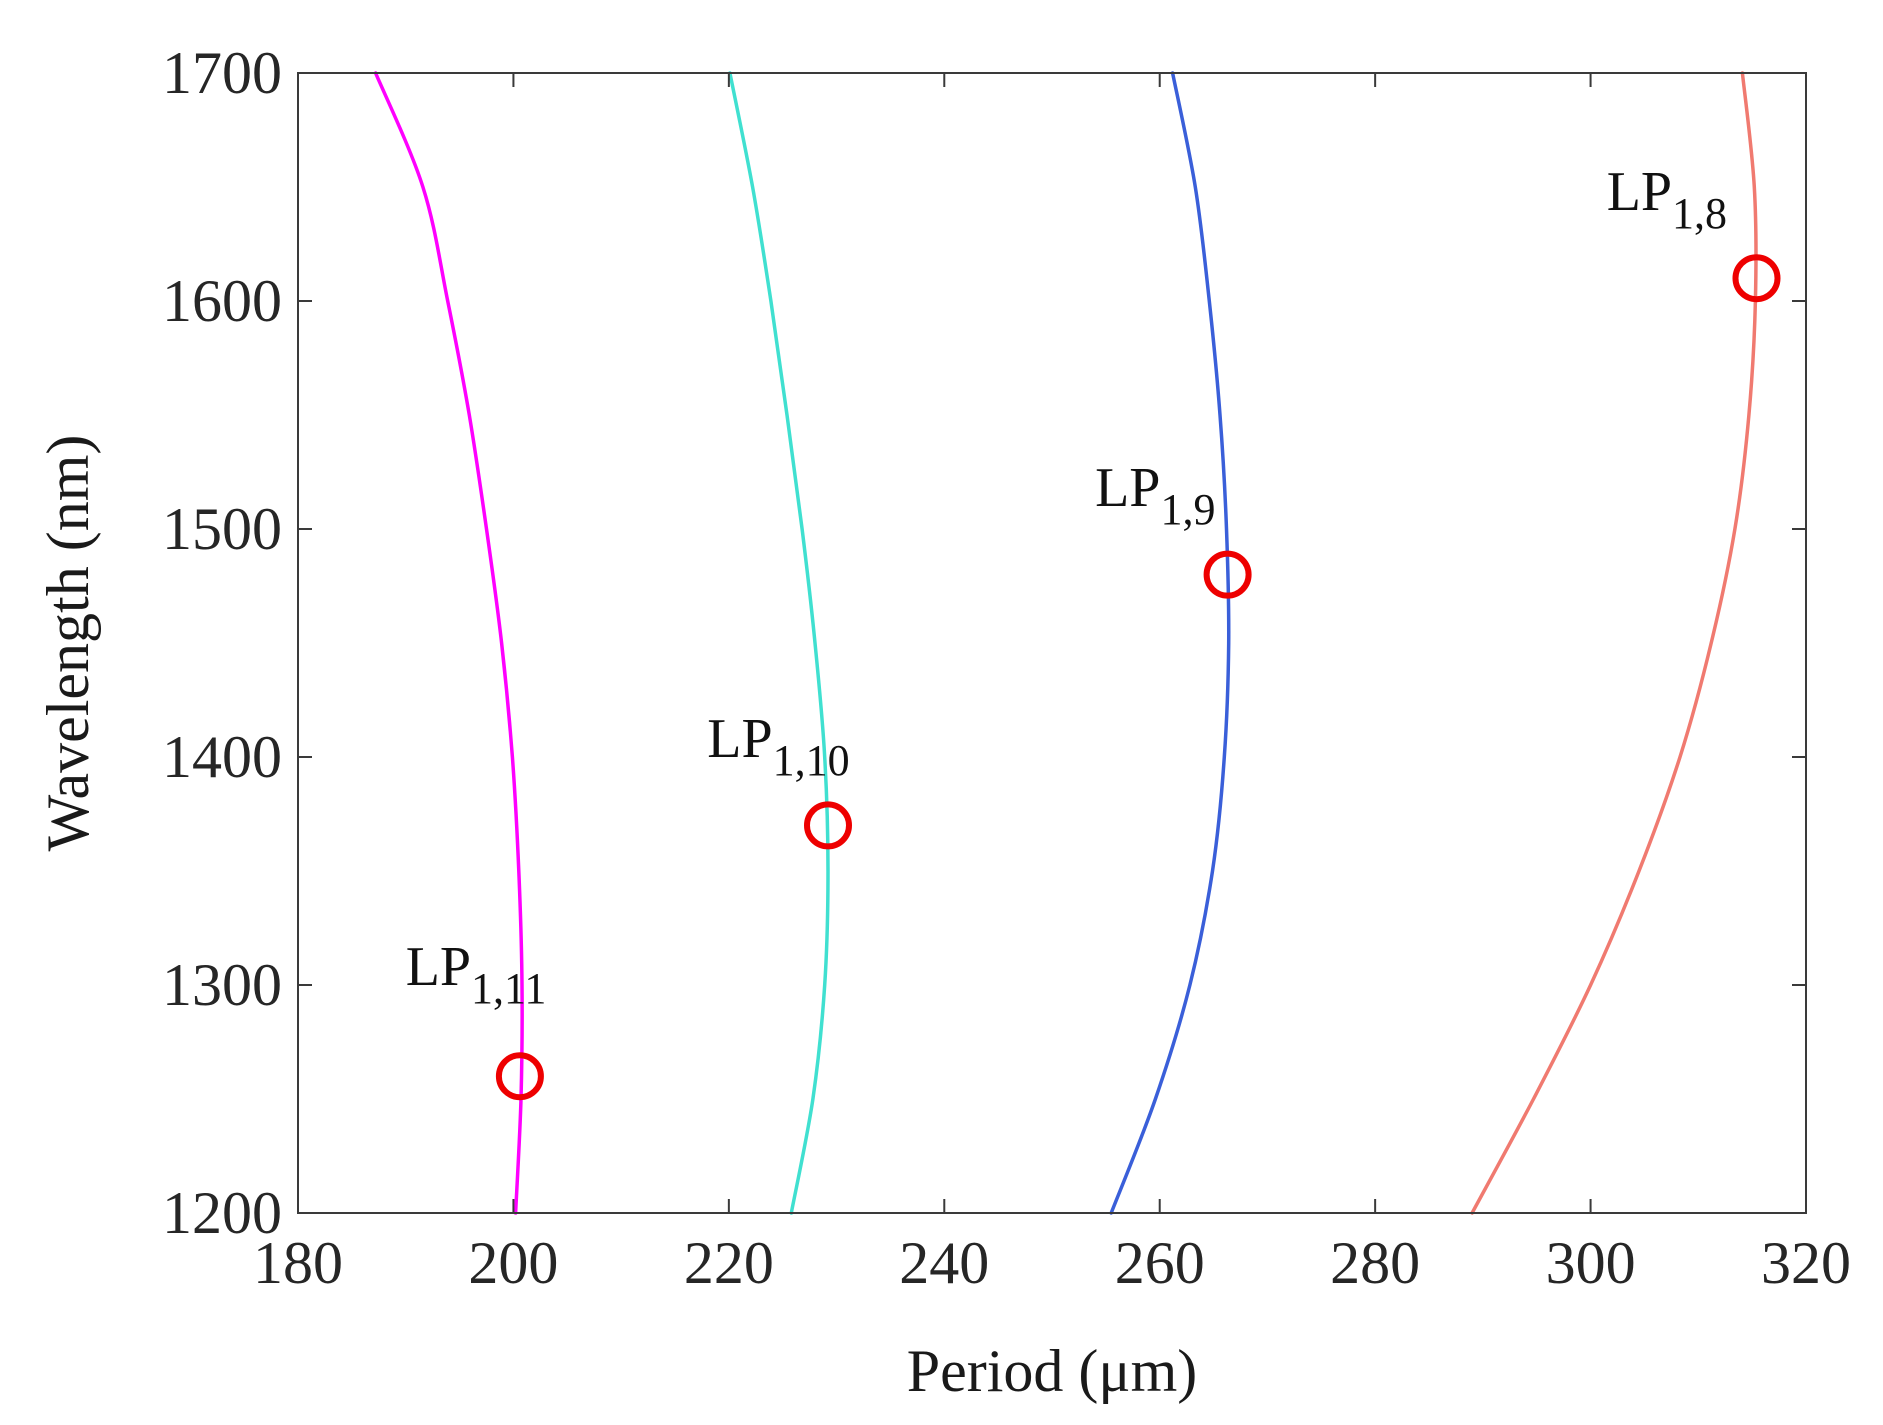 The height and width of the screenshot is (1425, 1883). What do you see at coordinates (1806, 1263) in the screenshot?
I see `x-tick-label: 320` at bounding box center [1806, 1263].